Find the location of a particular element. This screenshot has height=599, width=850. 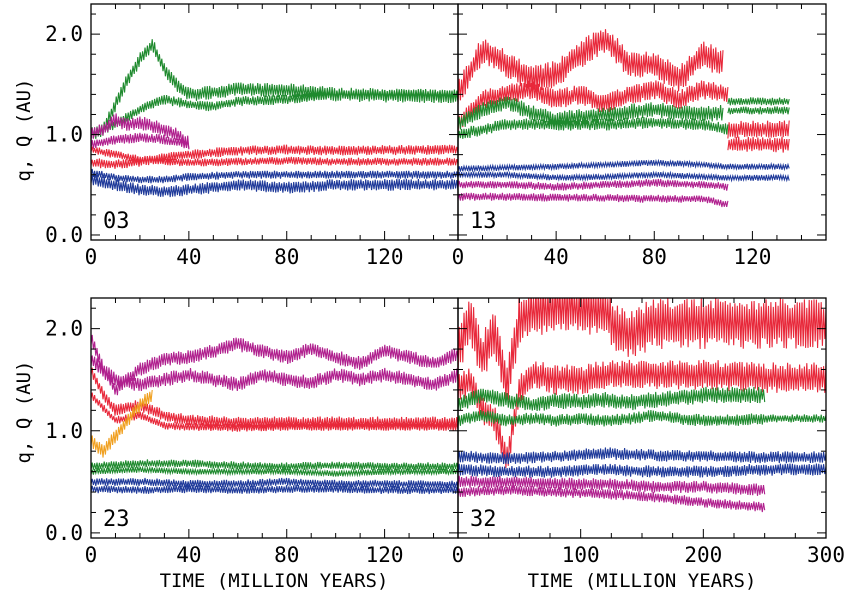

x-tick-label-32: 100 is located at coordinates (581, 555).